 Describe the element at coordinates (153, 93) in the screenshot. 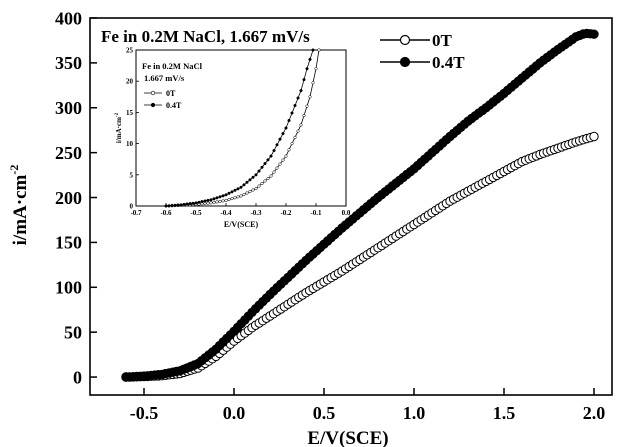

I see `inset-legend-marker-0t` at that location.